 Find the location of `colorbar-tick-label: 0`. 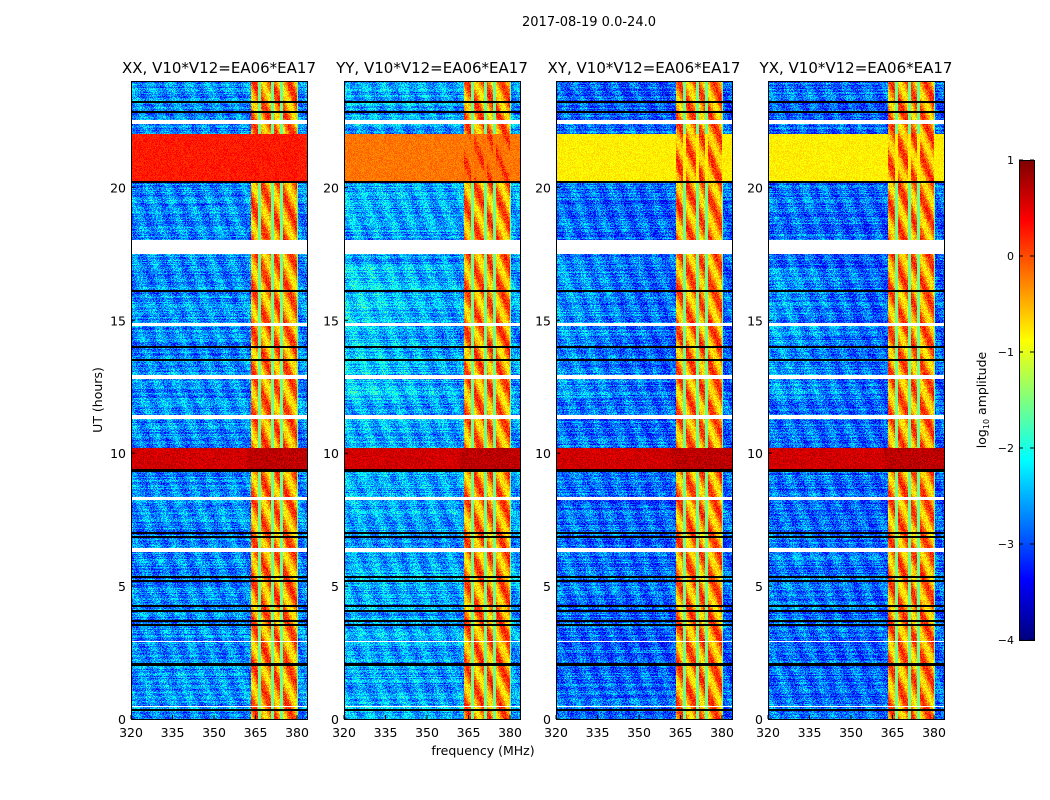

colorbar-tick-label: 0 is located at coordinates (1010, 256).